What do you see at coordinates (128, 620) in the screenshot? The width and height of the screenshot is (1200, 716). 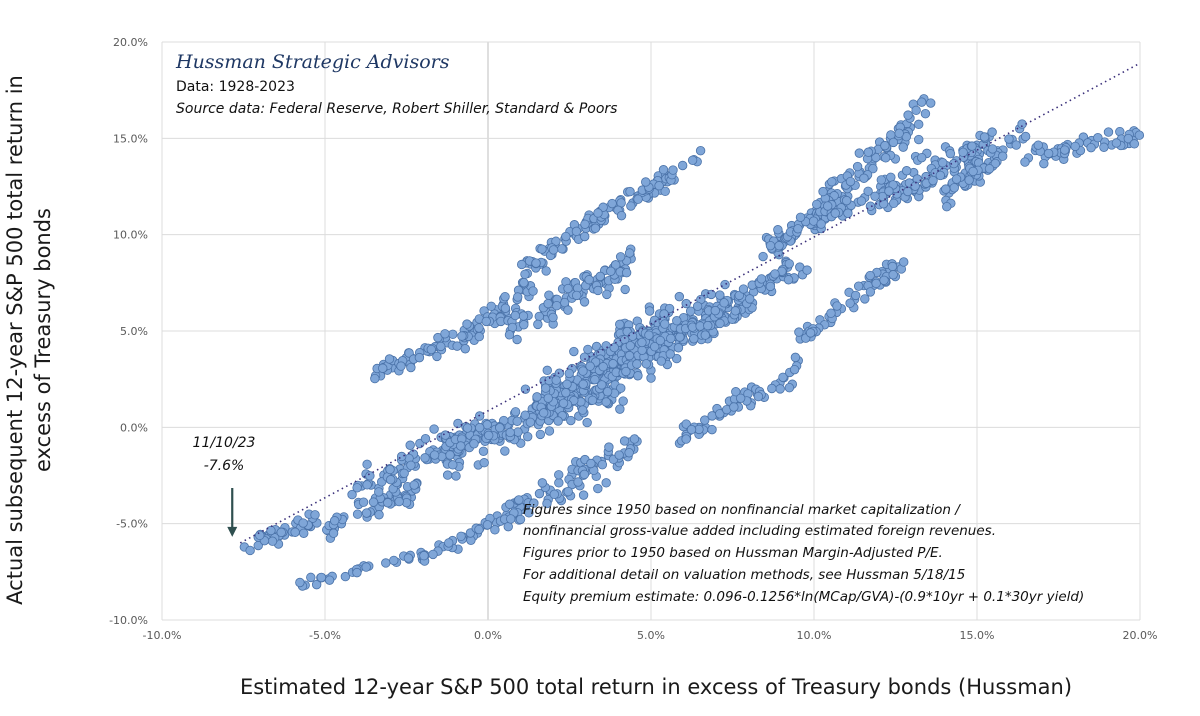 I see `y-tick-label: -10.0%` at bounding box center [128, 620].